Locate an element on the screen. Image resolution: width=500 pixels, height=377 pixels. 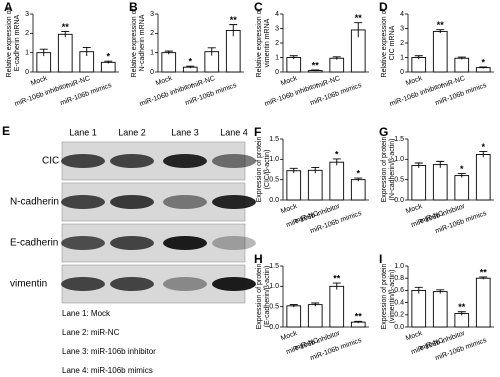
y-tick-label: 0.4 is located at coordinates (399, 302).